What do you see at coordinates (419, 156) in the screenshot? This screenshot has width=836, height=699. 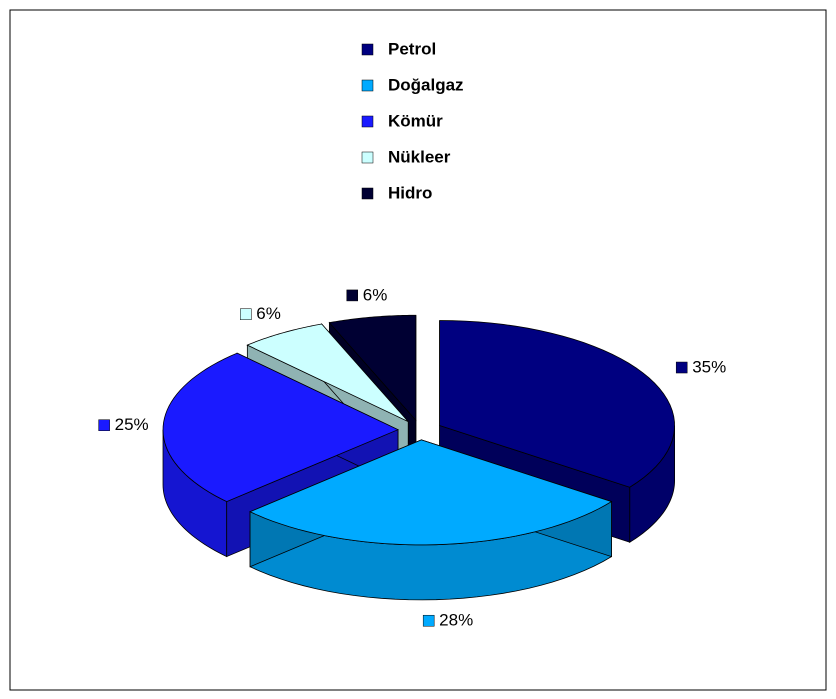 I see `legend-label: Nükleer` at bounding box center [419, 156].